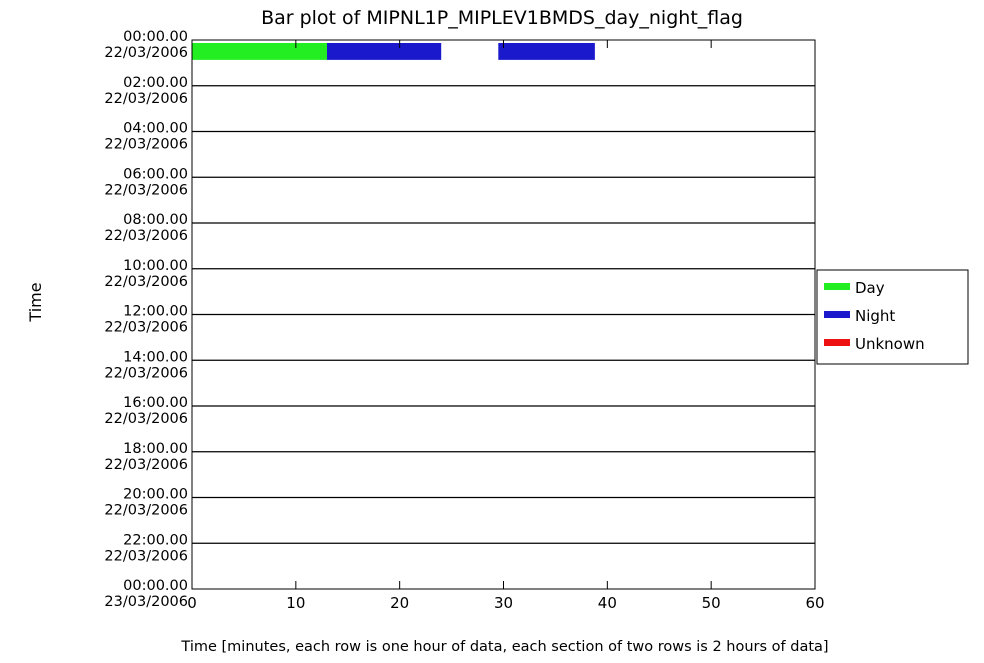  What do you see at coordinates (155, 83) in the screenshot?
I see `y-tick-time: 02:00.00` at bounding box center [155, 83].